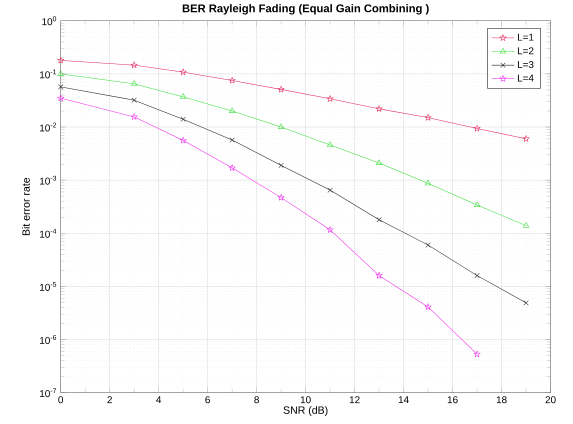  What do you see at coordinates (159, 399) in the screenshot?
I see `x-tick-label: 4` at bounding box center [159, 399].